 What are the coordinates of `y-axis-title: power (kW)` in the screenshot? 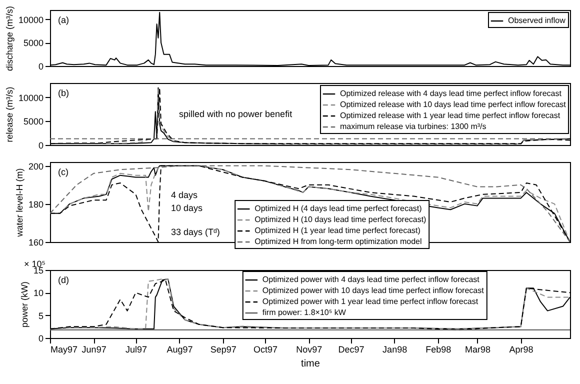 It's located at (24, 304).